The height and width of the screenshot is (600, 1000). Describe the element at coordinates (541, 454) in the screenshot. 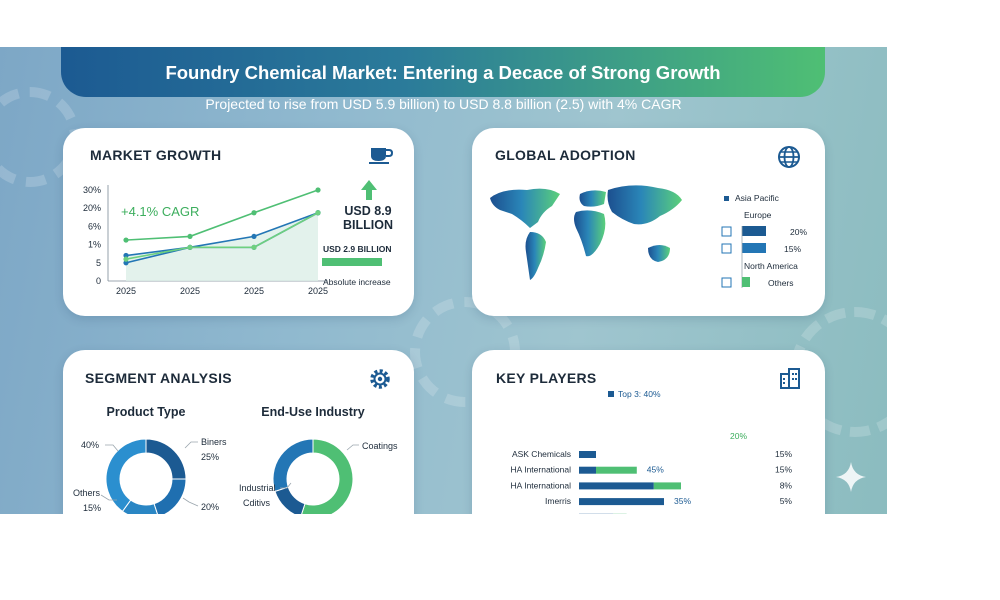

I see `player-name: ASK Chemicals` at that location.